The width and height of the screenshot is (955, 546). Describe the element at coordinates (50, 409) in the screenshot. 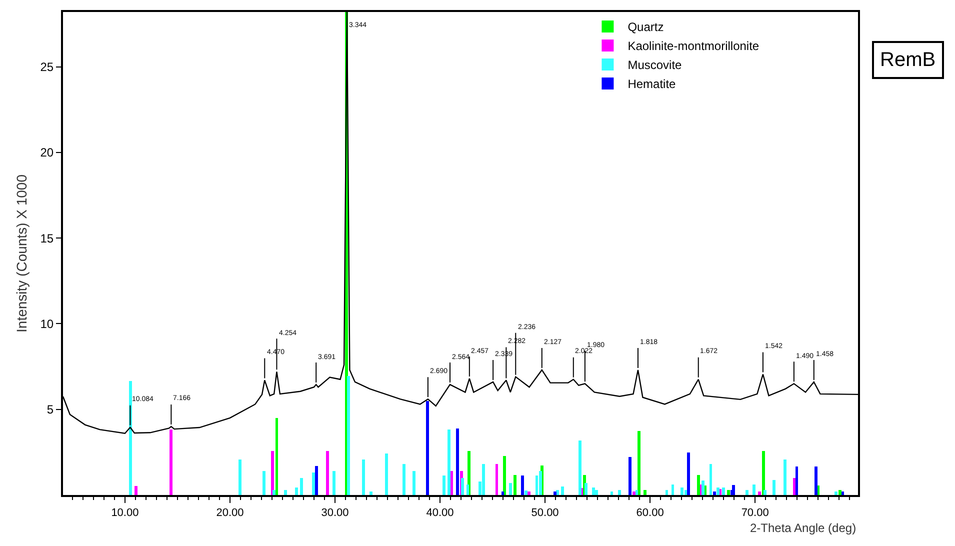

I see `y-tick-label: 5` at that location.